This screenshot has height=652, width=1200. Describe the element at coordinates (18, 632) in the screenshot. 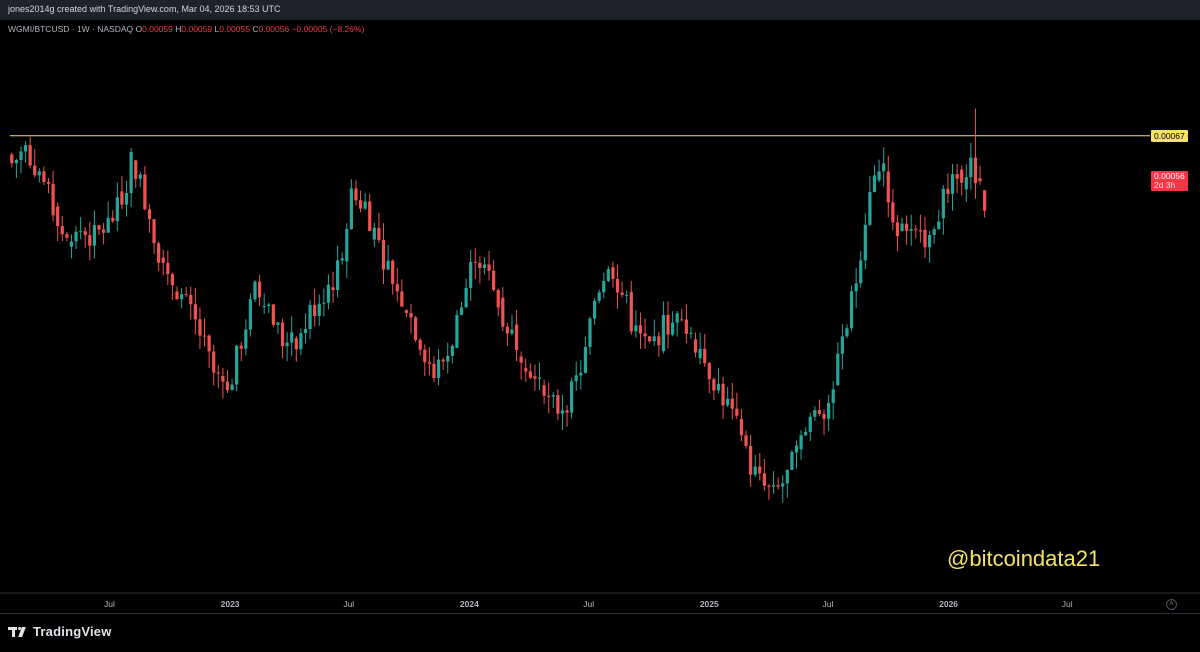

I see `tradingview-logo-icon` at that location.